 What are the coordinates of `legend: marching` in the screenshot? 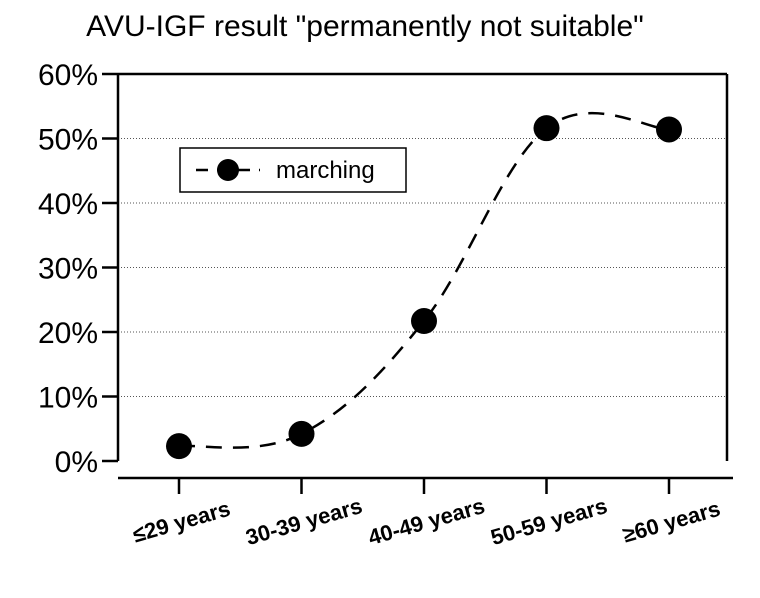 It's located at (293, 170).